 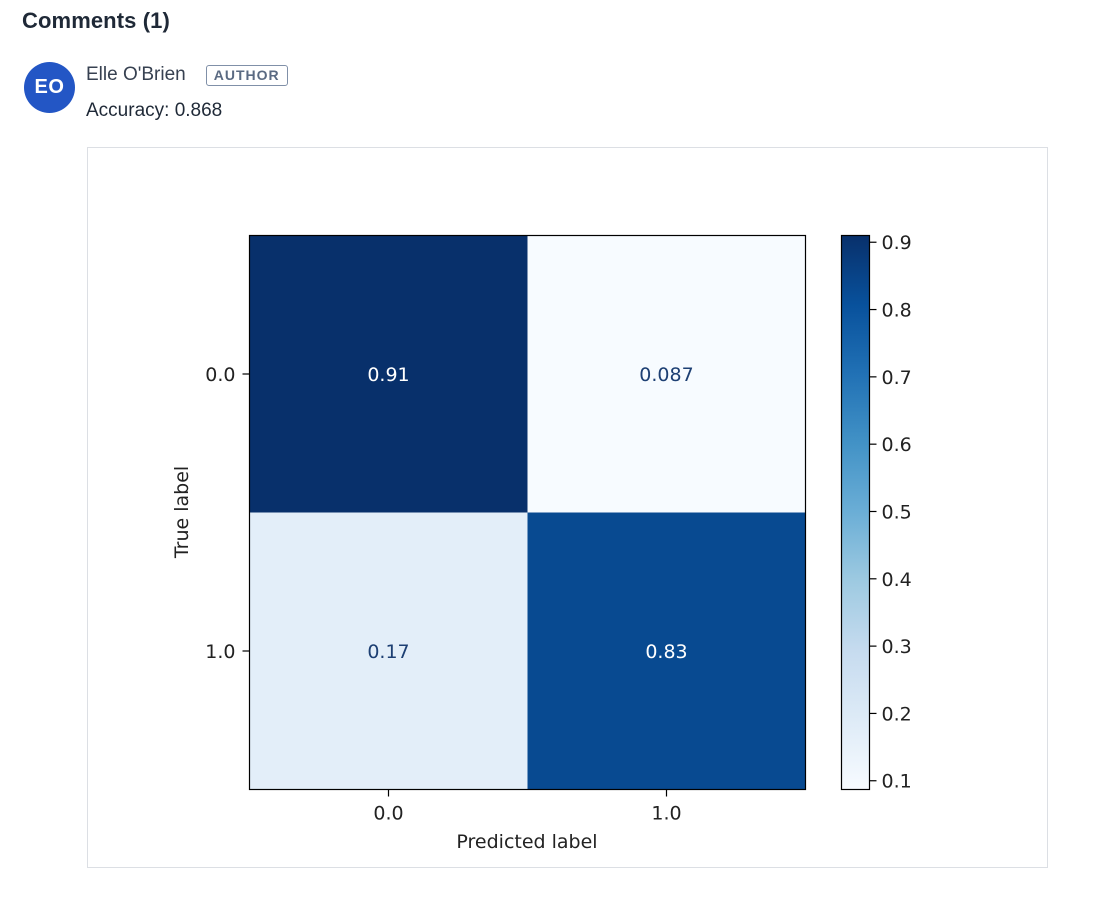 I want to click on cell-value-label: 0.087, so click(x=666, y=375).